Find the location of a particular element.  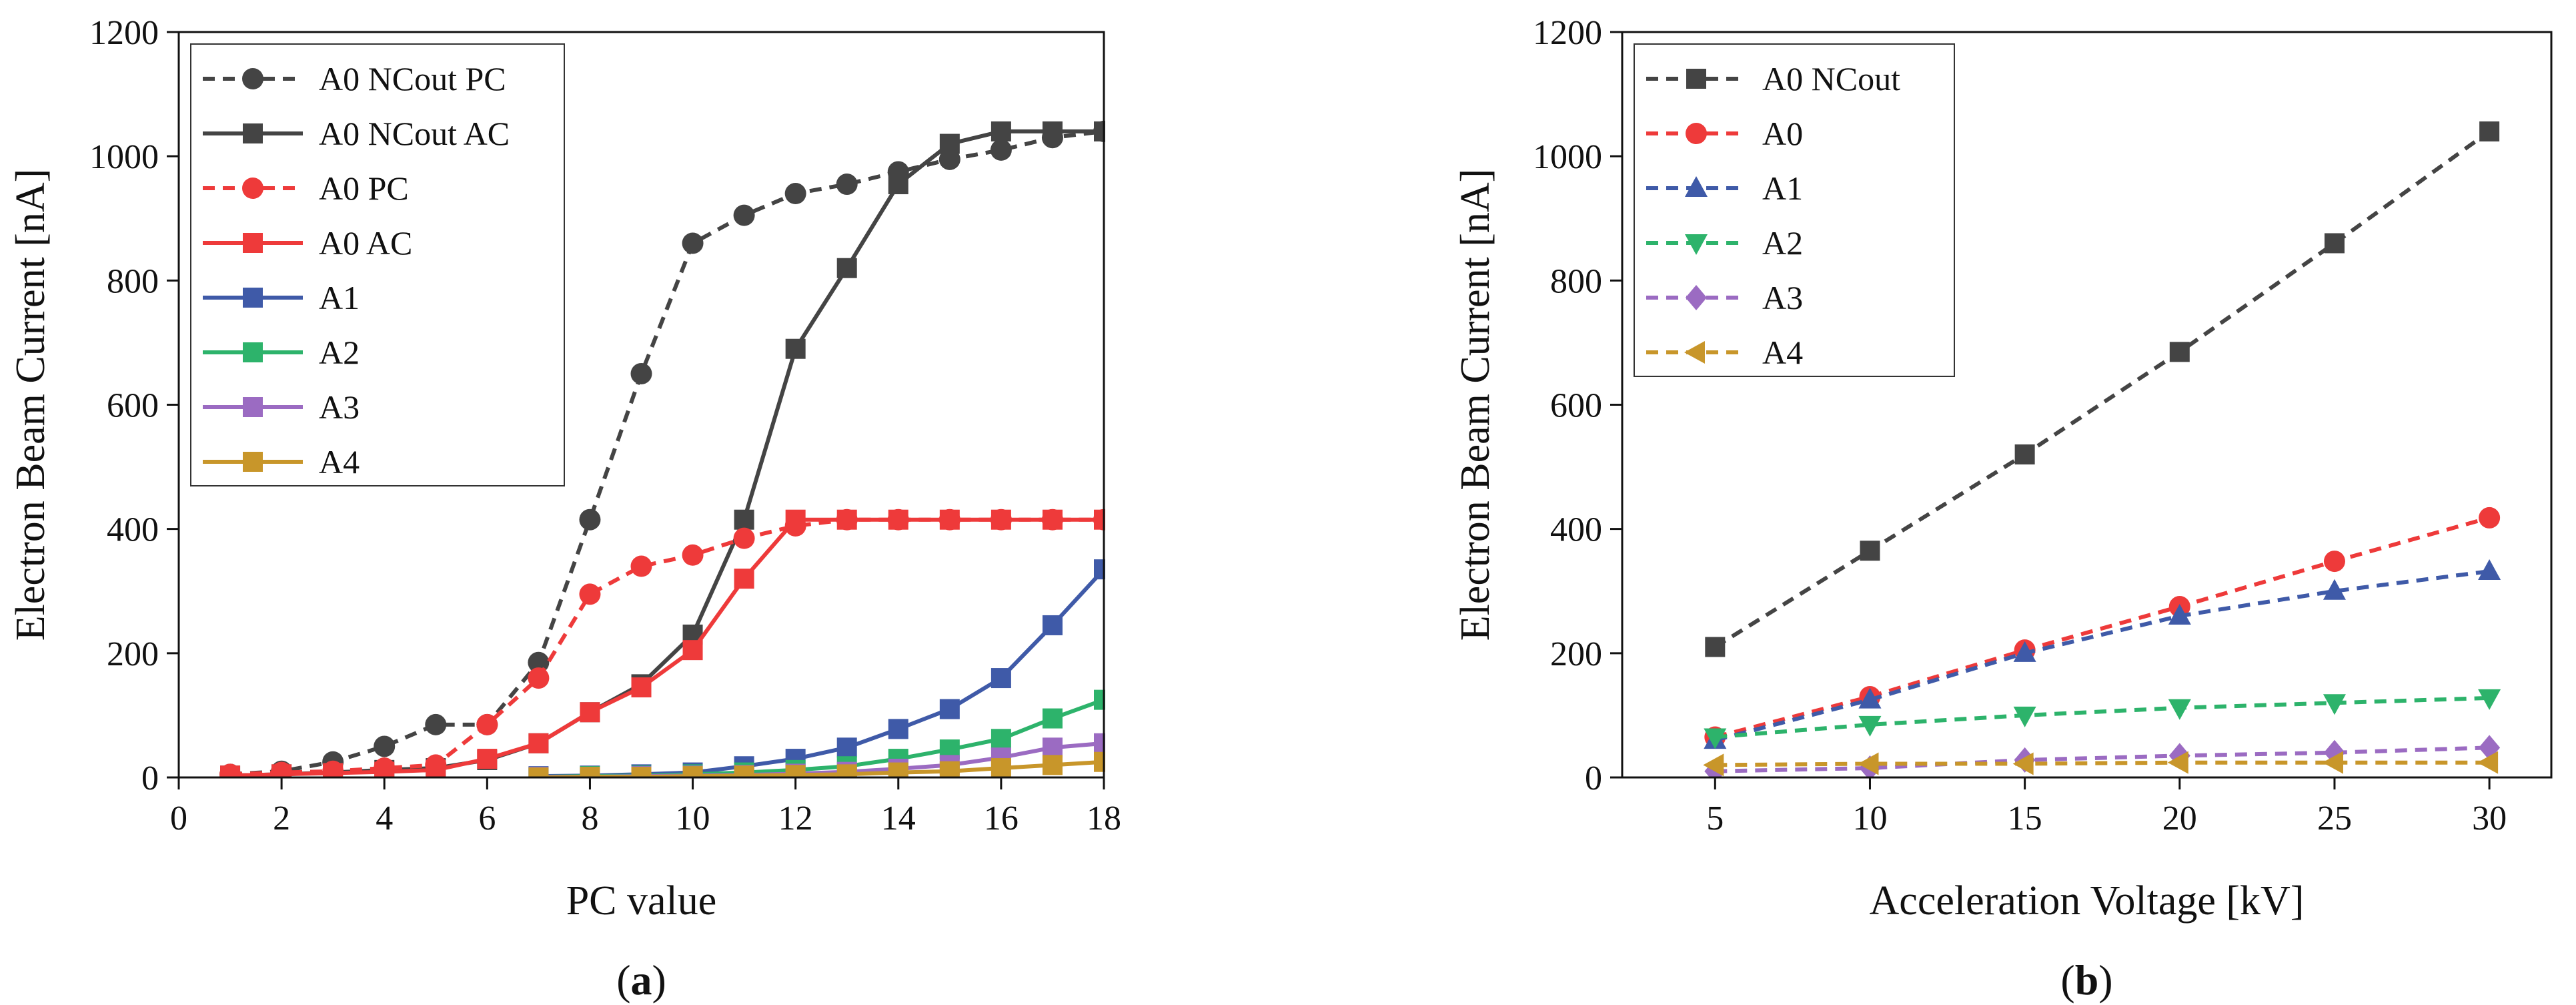

y-tick-label: 600 is located at coordinates (133, 406).